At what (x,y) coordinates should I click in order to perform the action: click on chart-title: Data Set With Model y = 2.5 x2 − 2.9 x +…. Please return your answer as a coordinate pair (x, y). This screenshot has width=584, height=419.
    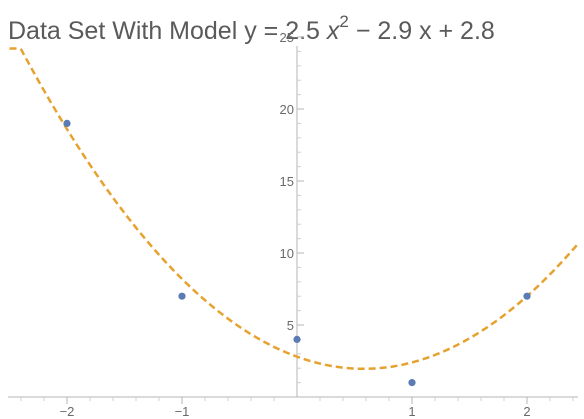
    Looking at the image, I should click on (251, 28).